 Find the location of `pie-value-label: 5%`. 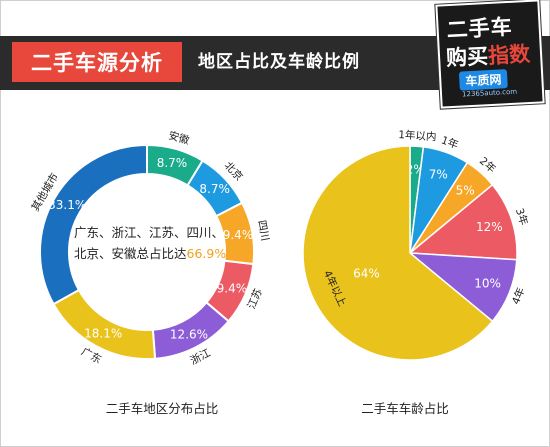

pie-value-label: 5% is located at coordinates (465, 190).